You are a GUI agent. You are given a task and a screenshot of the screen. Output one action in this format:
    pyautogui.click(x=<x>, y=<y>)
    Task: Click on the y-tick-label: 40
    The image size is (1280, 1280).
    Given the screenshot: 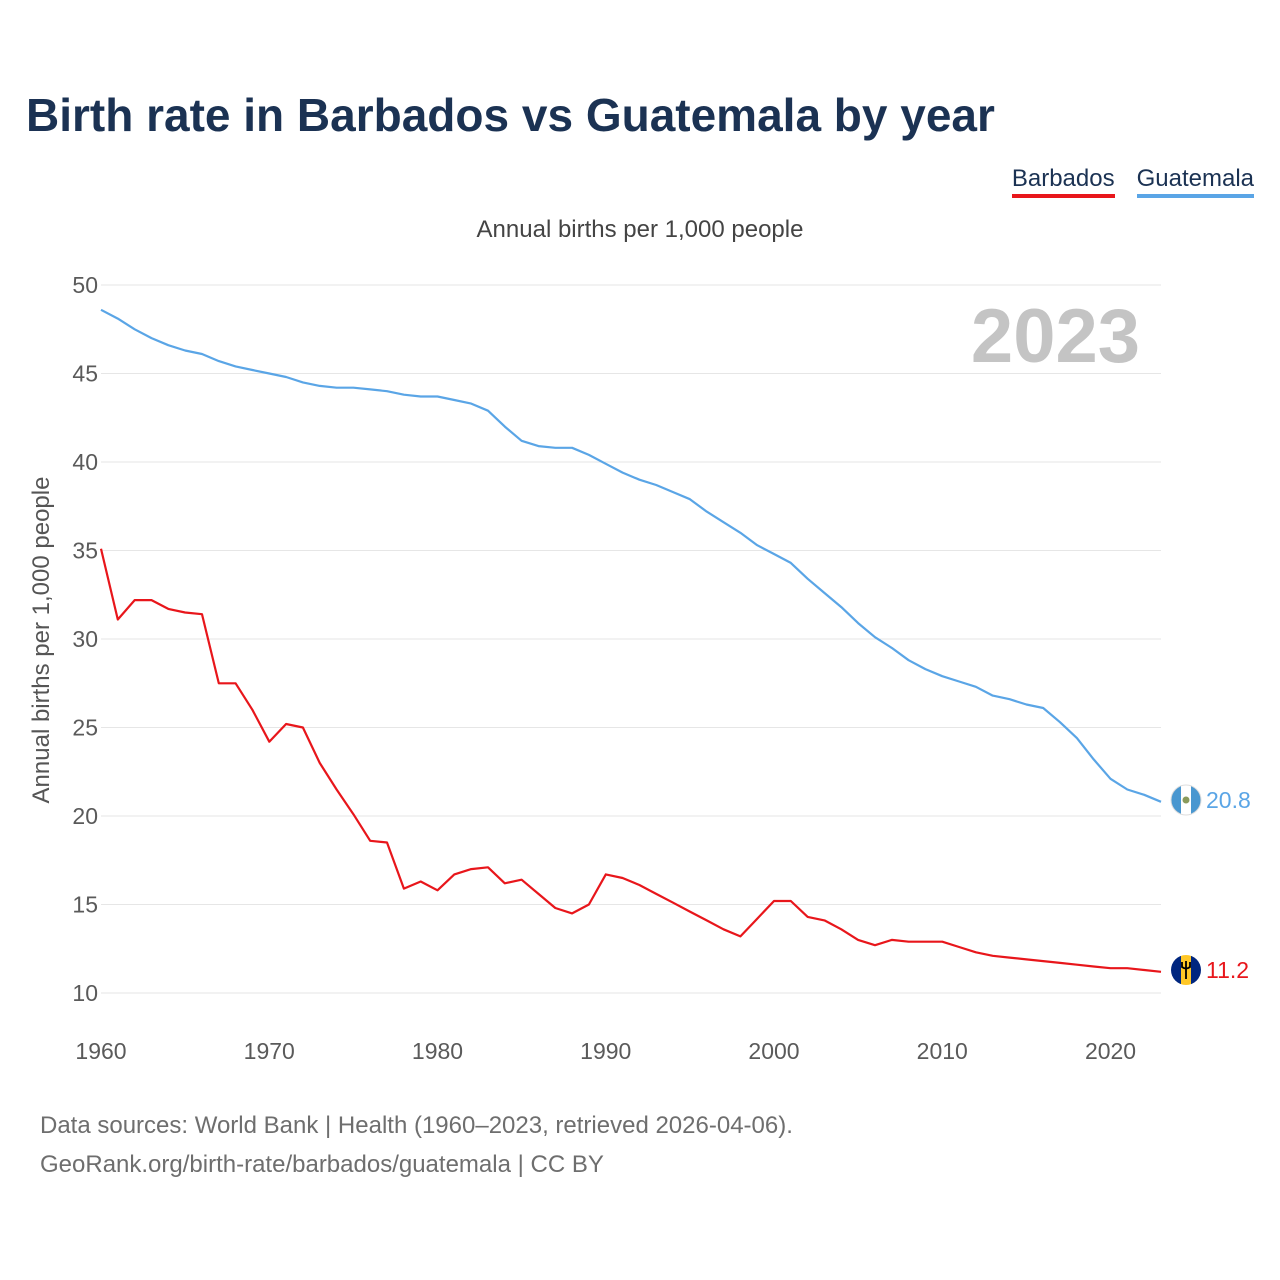 What is the action you would take?
    pyautogui.click(x=85, y=462)
    